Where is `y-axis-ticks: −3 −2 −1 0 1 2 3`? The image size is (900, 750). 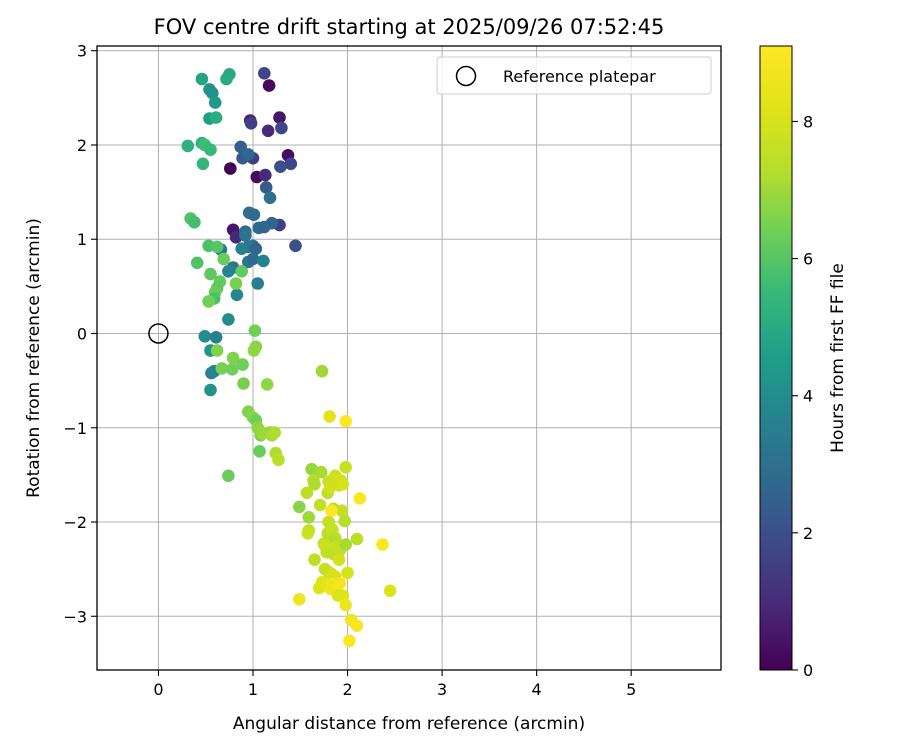 y-axis-ticks: −3 −2 −1 0 1 2 3 is located at coordinates (80, 334).